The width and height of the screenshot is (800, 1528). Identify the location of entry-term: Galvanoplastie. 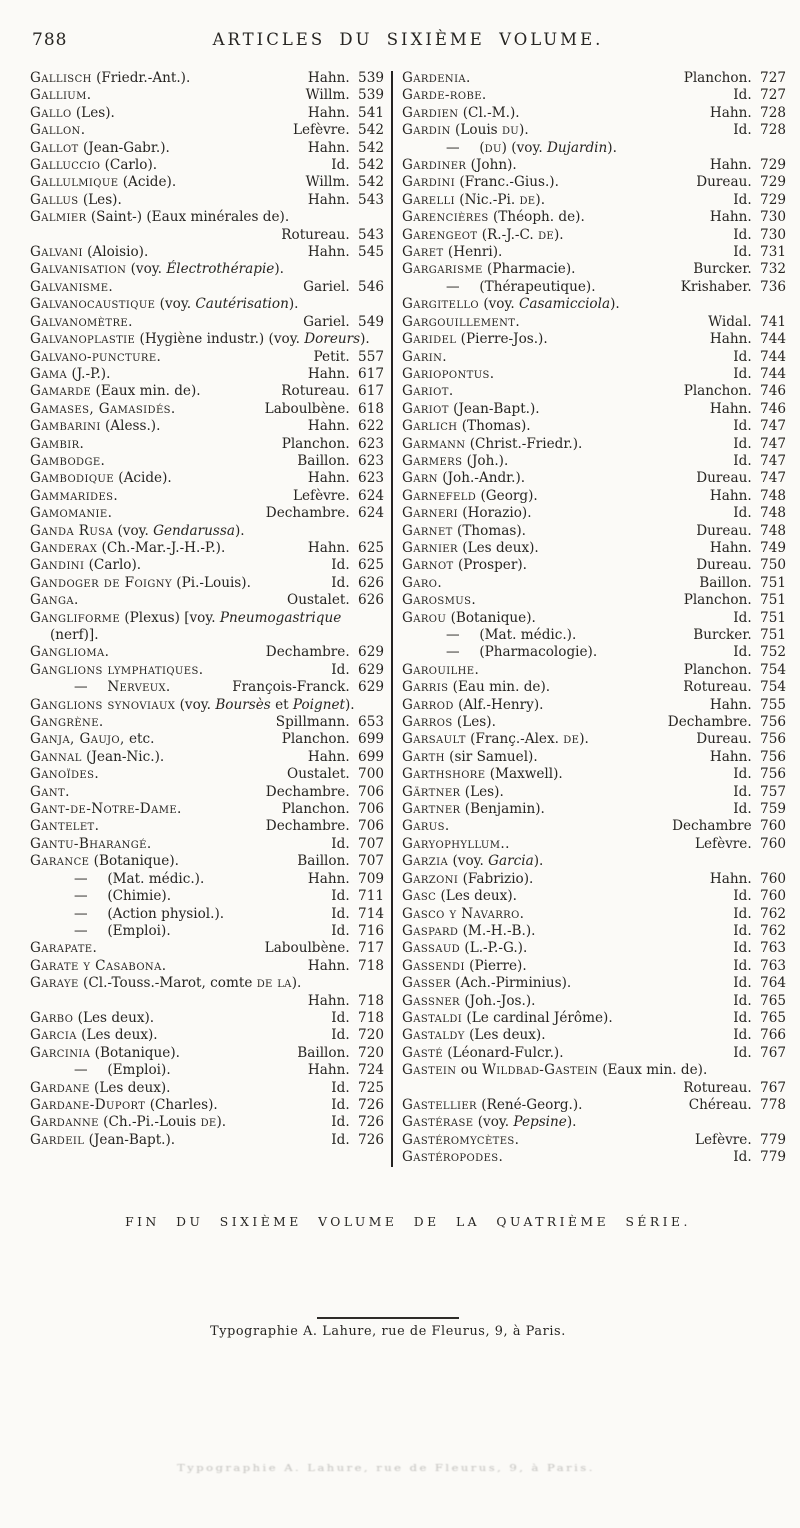
(83, 339).